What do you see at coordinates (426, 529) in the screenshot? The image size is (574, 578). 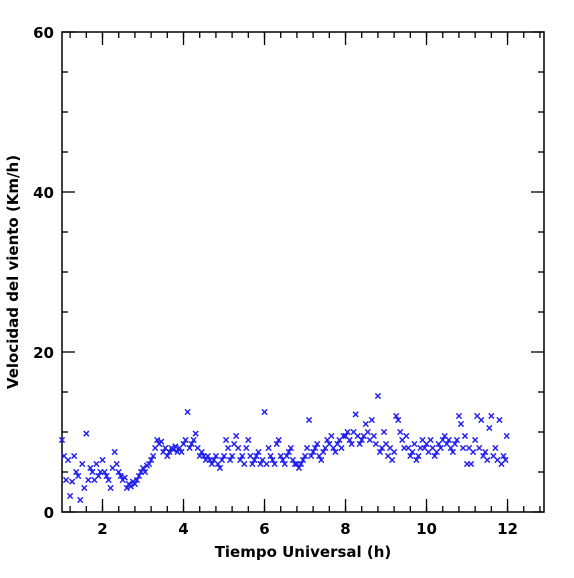 I see `x-tick-label: 10` at bounding box center [426, 529].